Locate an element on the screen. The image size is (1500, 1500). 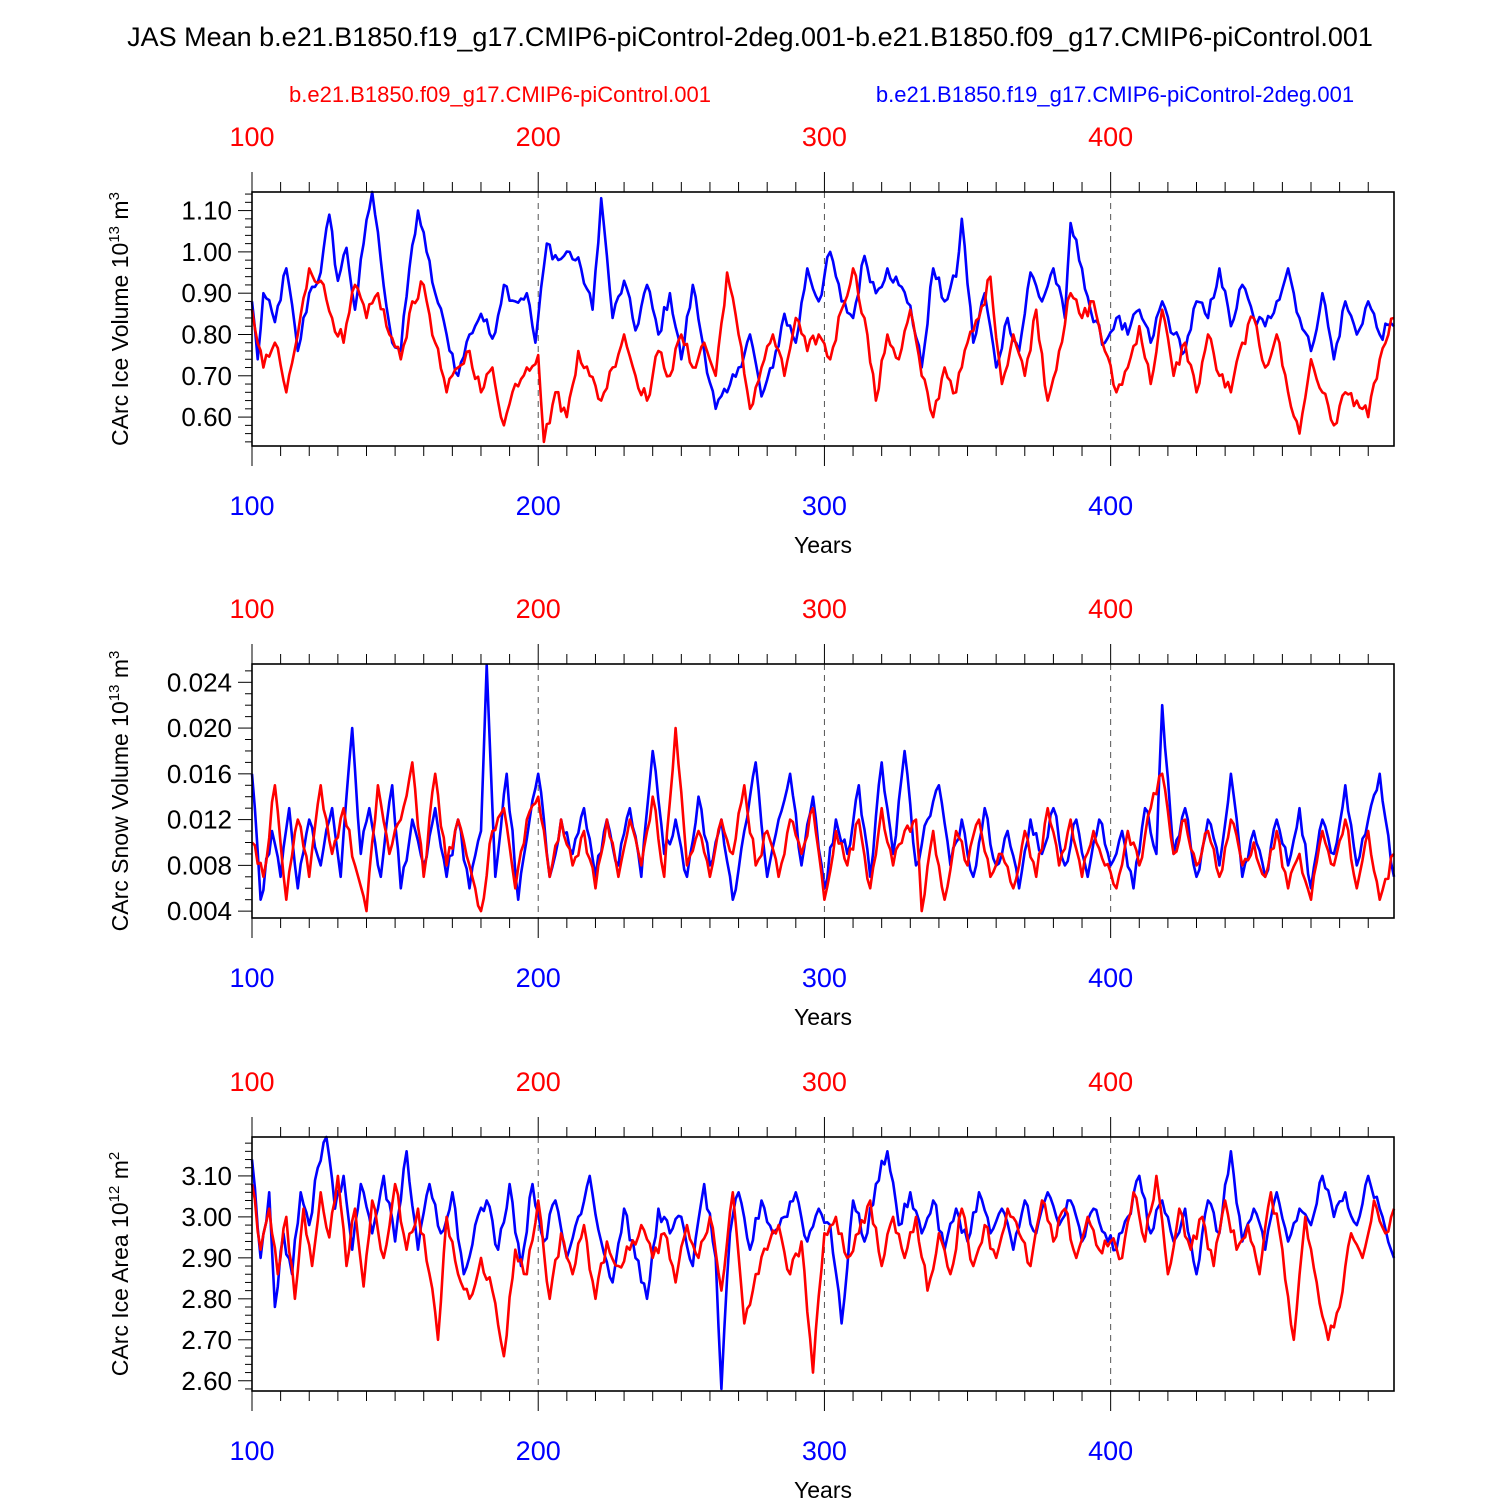
y-tick-label: 2.70 is located at coordinates (206, 1340).